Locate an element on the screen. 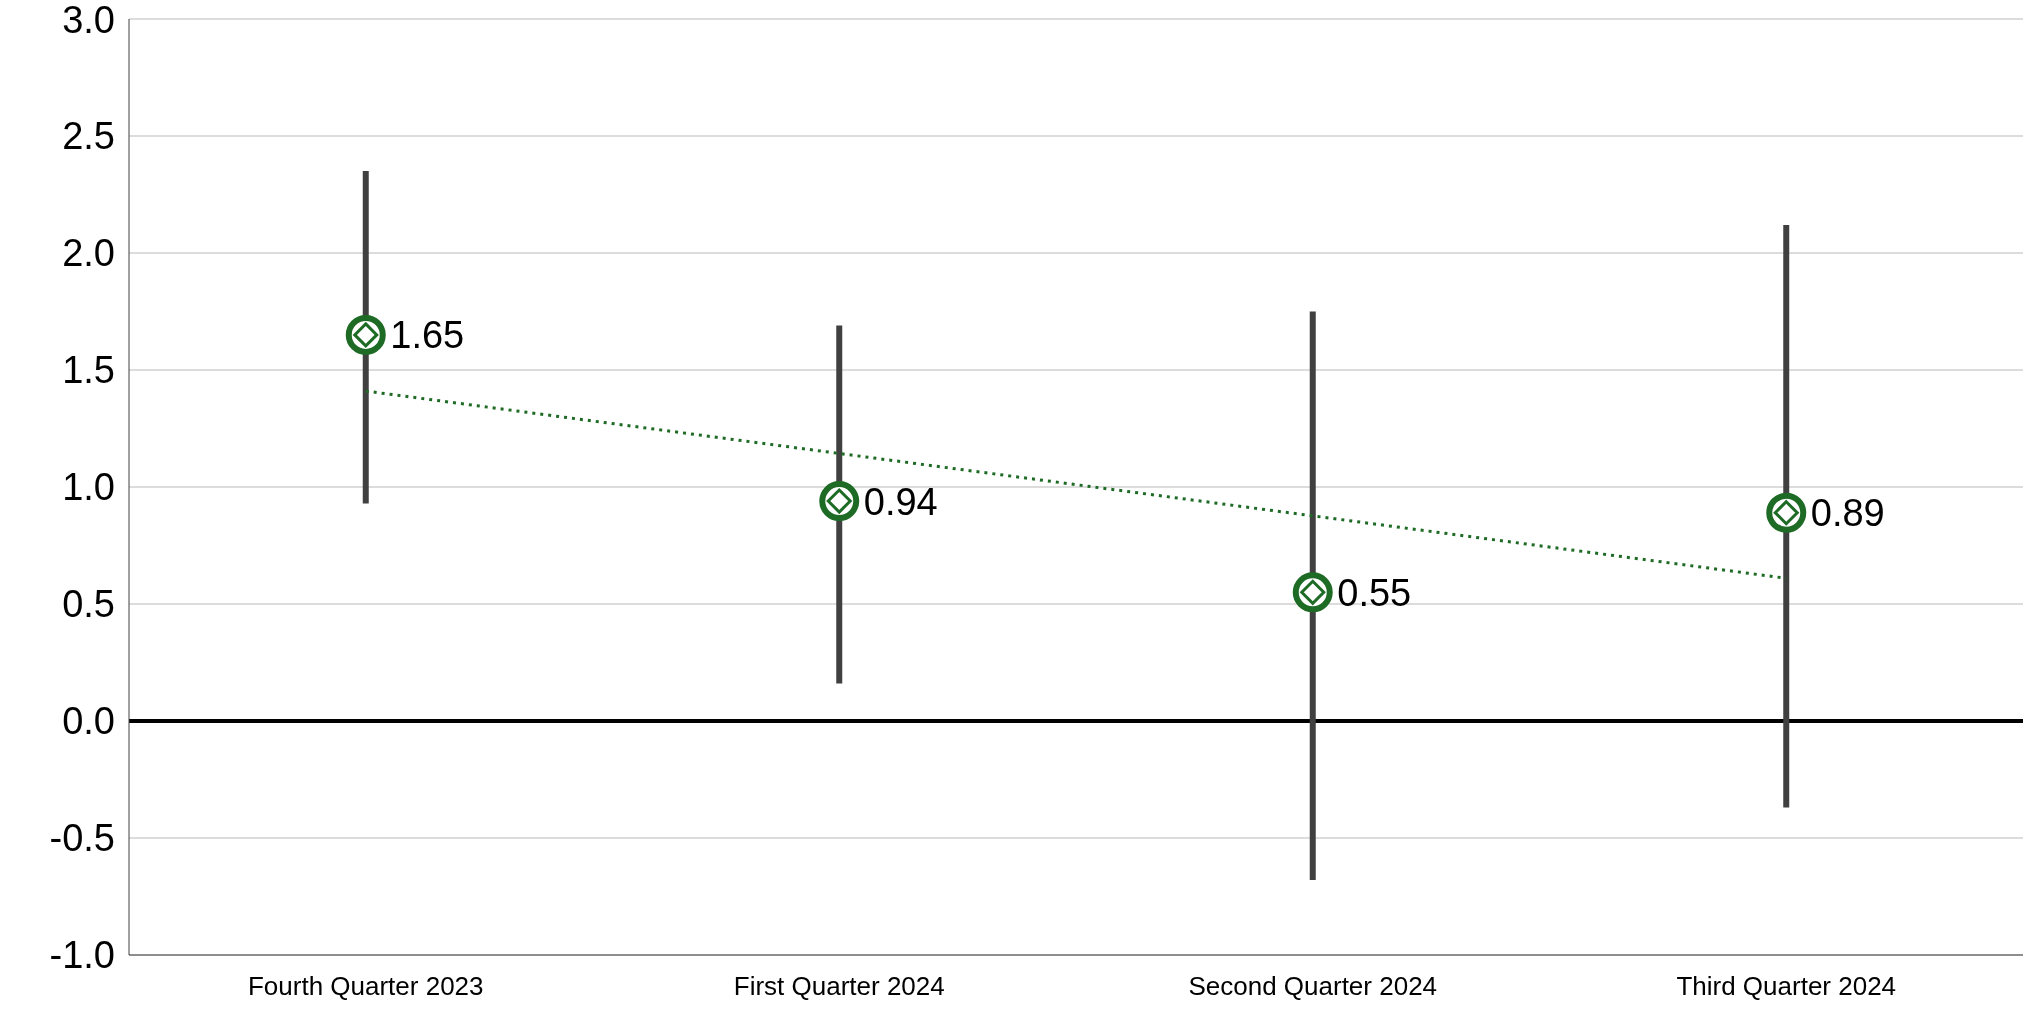  y-tick-label: 0.0 is located at coordinates (88, 721).